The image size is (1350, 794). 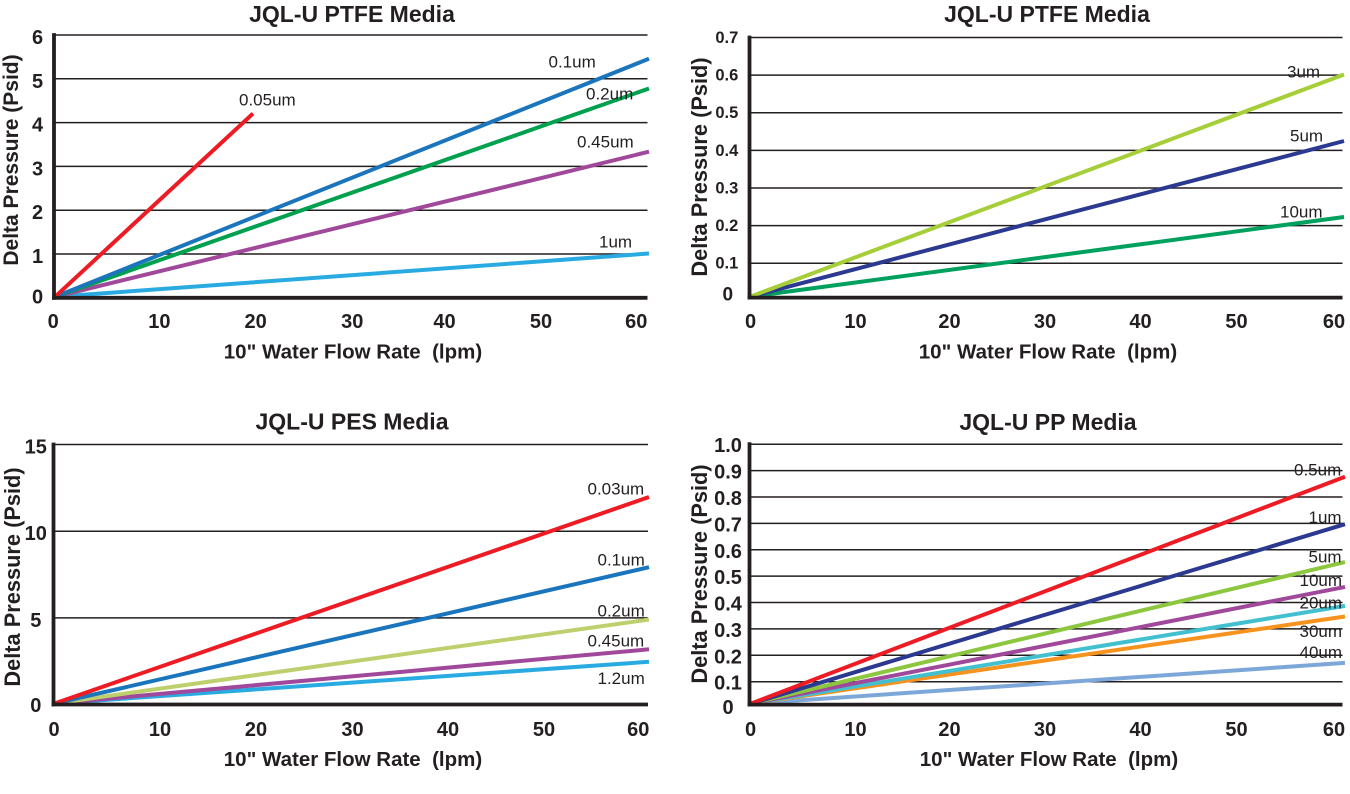 I want to click on svg-text: 0.8, so click(x=728, y=499).